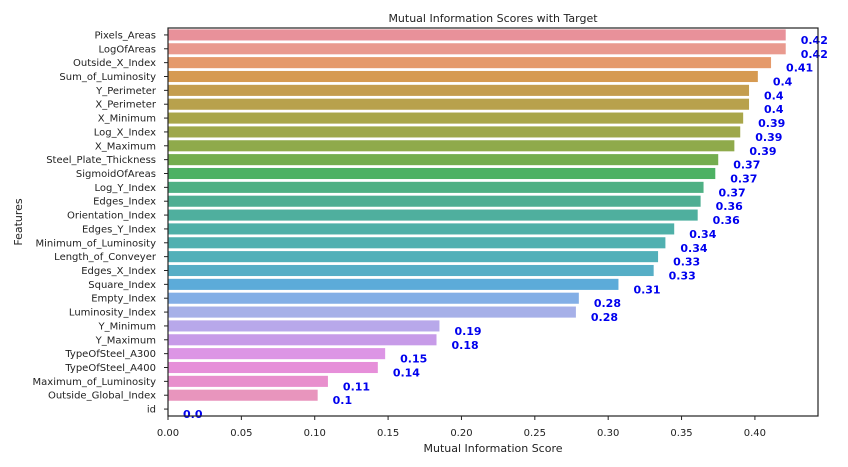  I want to click on data-label: 0.0, so click(193, 414).